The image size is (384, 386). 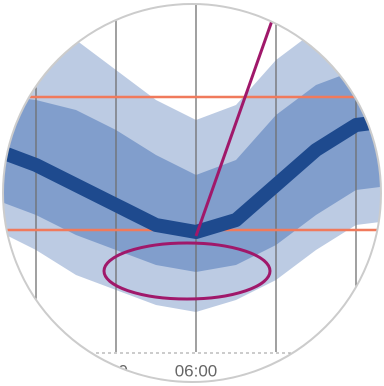 I want to click on annotation-line, so click(x=238, y=120).